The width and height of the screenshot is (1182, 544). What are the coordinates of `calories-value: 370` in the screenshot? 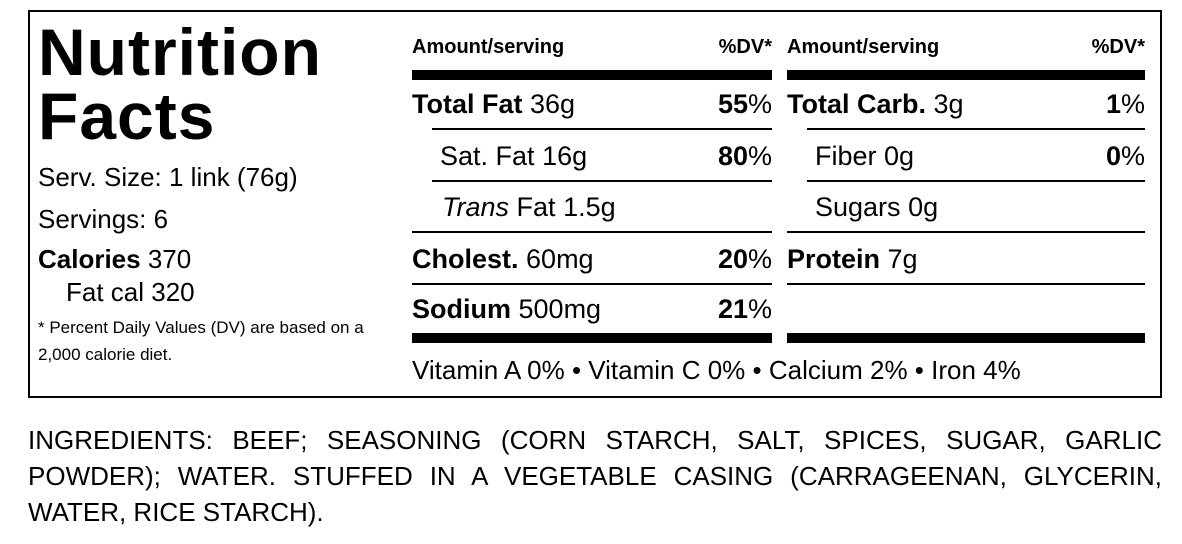 It's located at (169, 259).